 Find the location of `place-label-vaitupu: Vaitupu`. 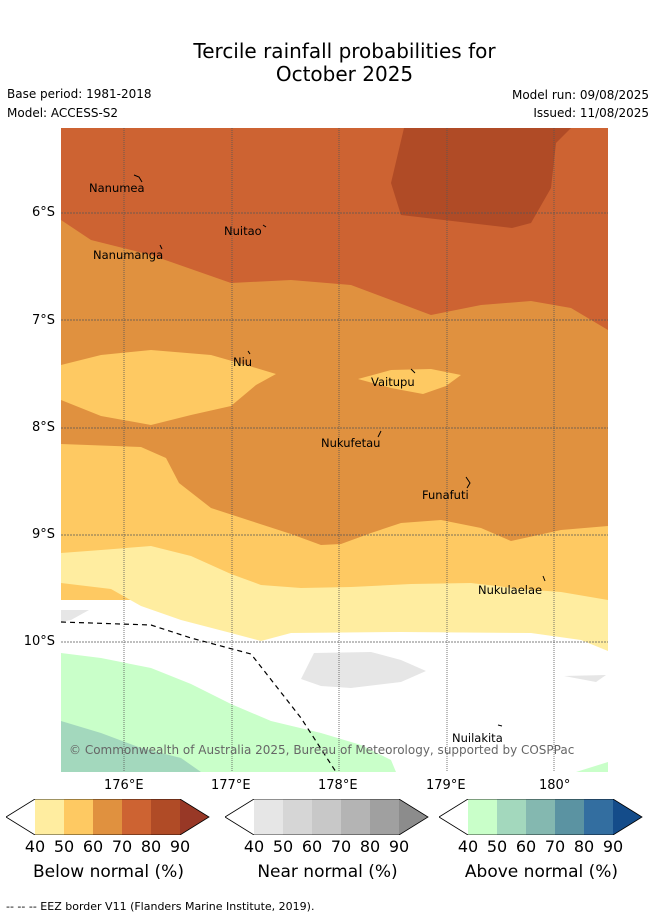

place-label-vaitupu: Vaitupu is located at coordinates (393, 382).